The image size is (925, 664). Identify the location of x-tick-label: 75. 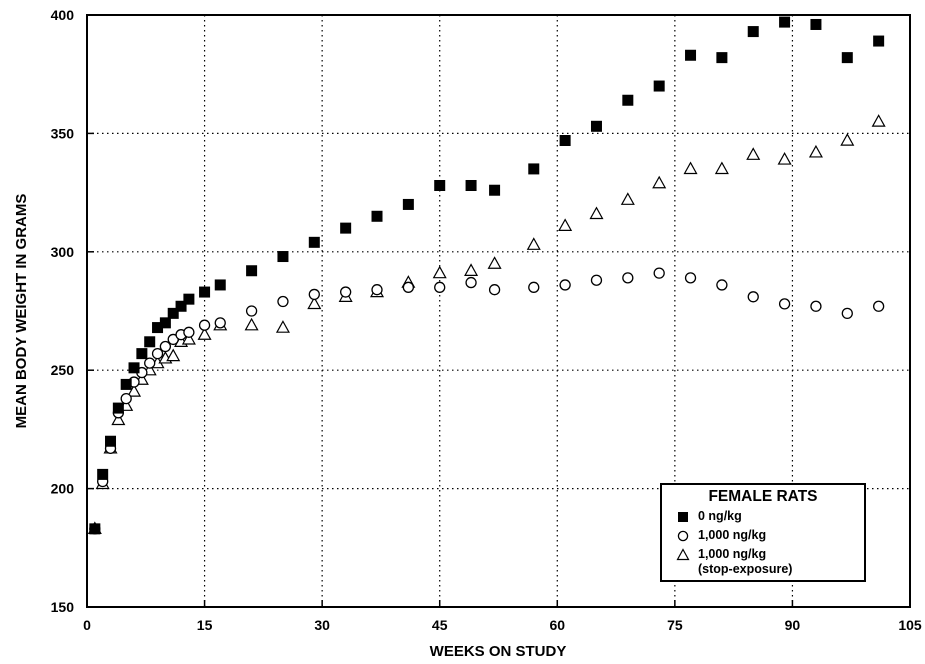
(675, 625).